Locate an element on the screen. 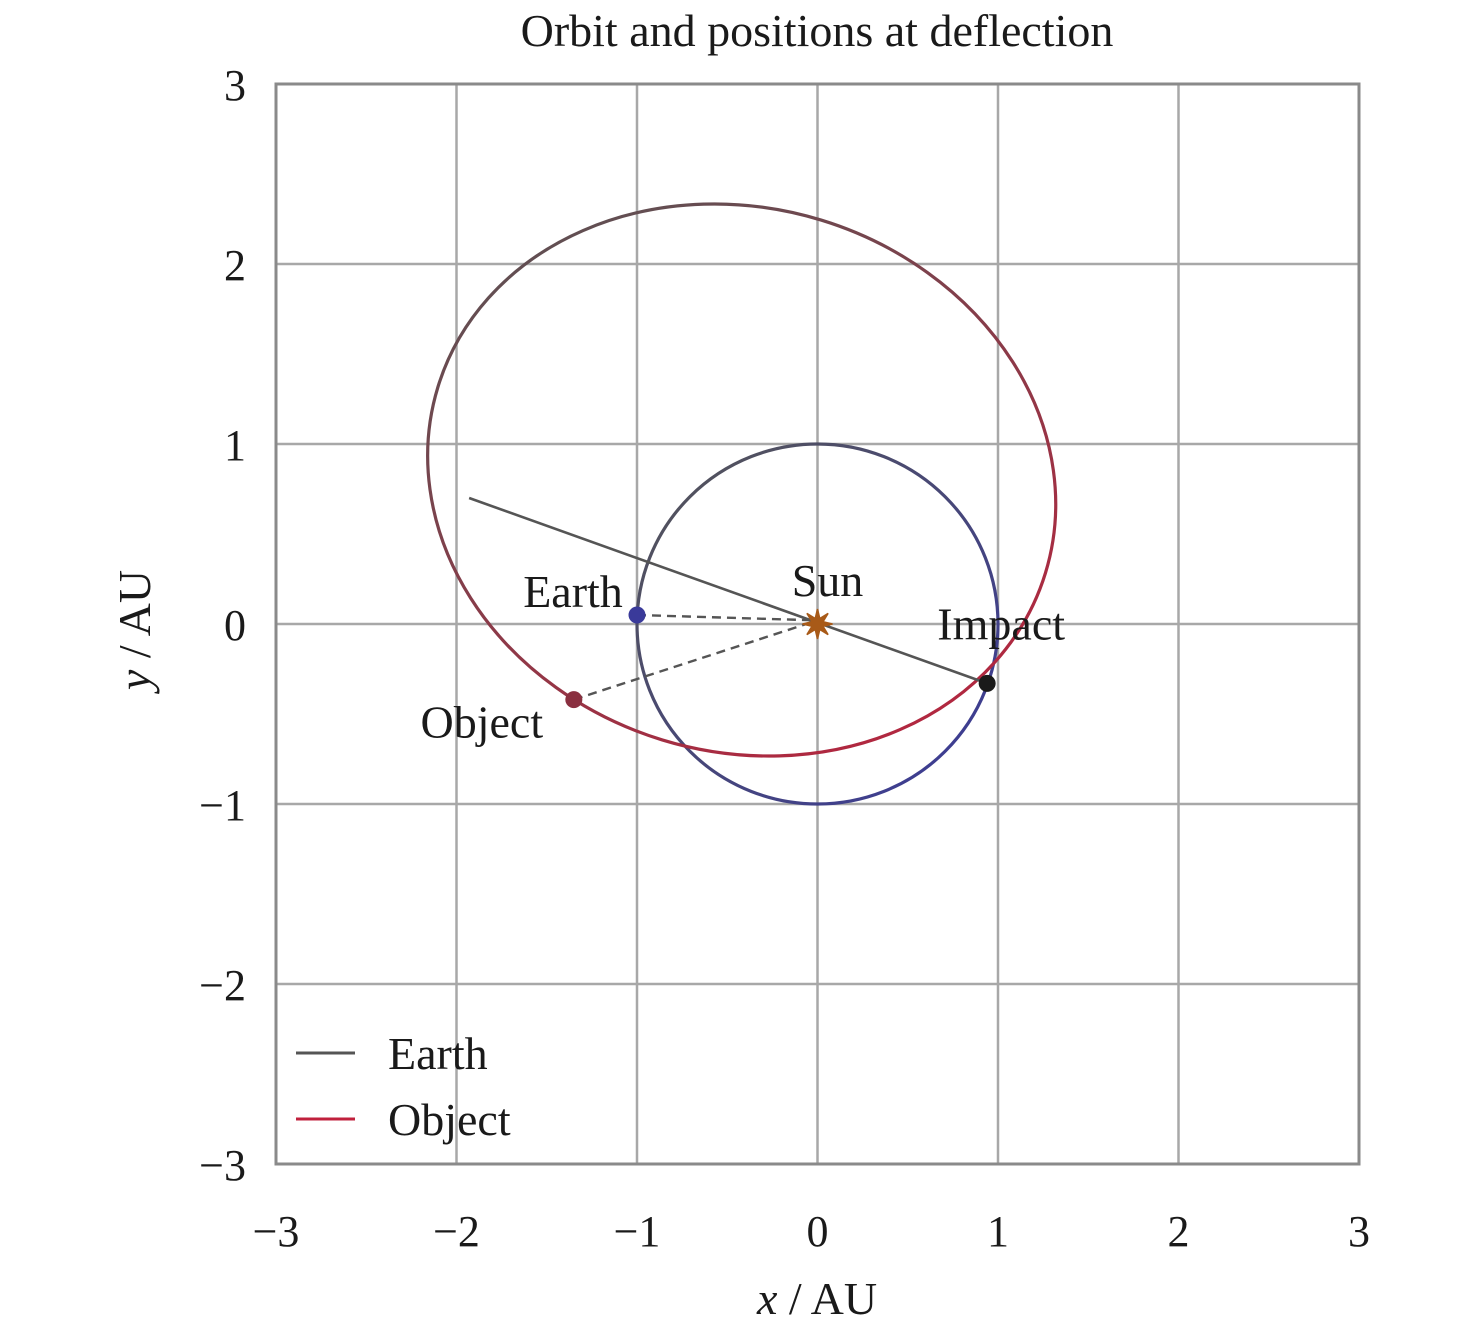 This screenshot has width=1476, height=1332. y-axis-var: y is located at coordinates (134, 681).